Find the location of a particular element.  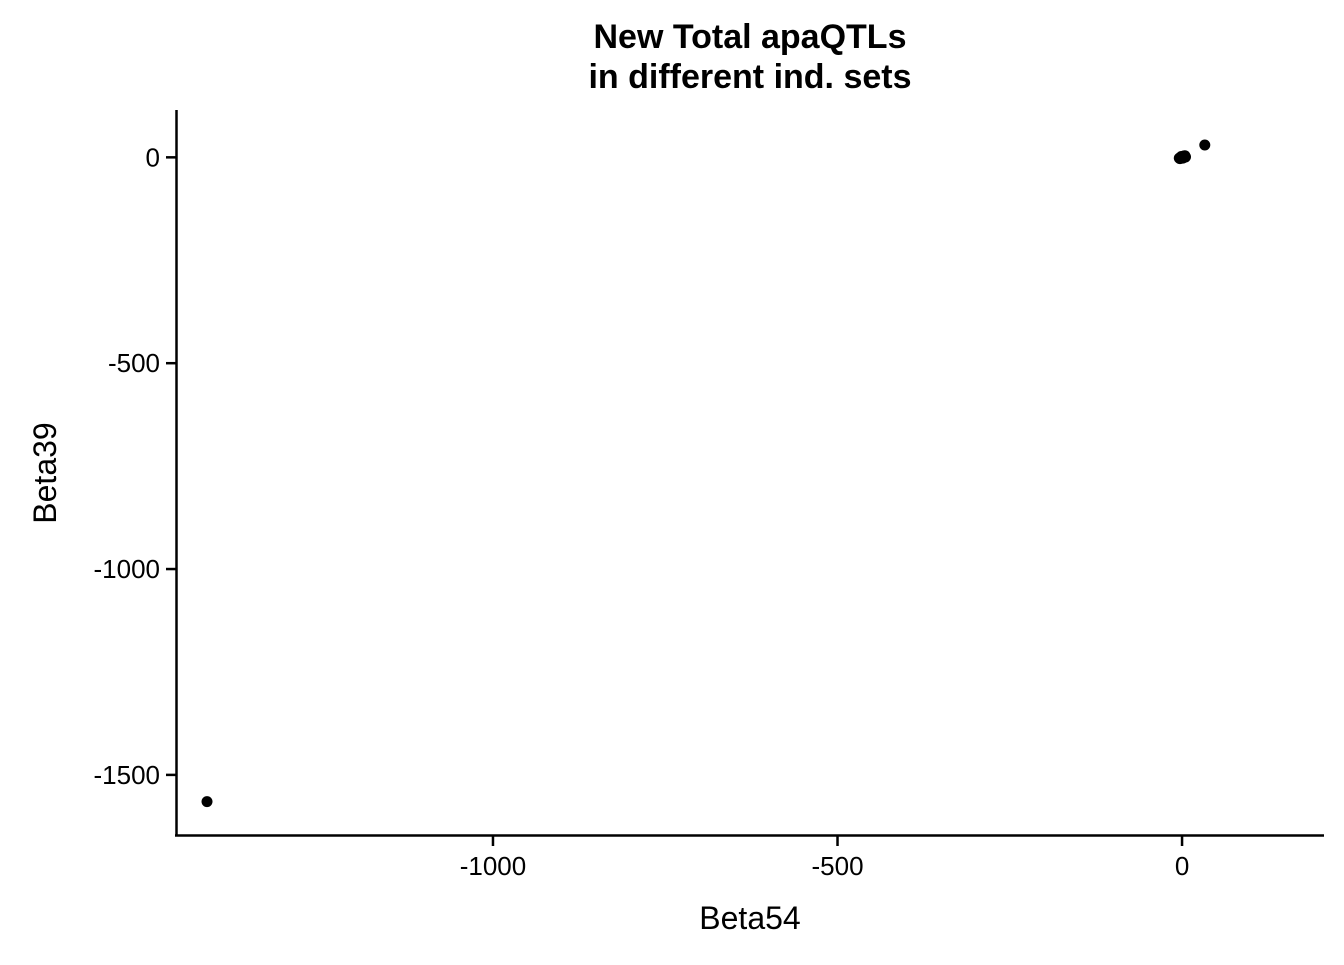

chart-title: New Total apaQTLs in different ind. sets is located at coordinates (749, 57).